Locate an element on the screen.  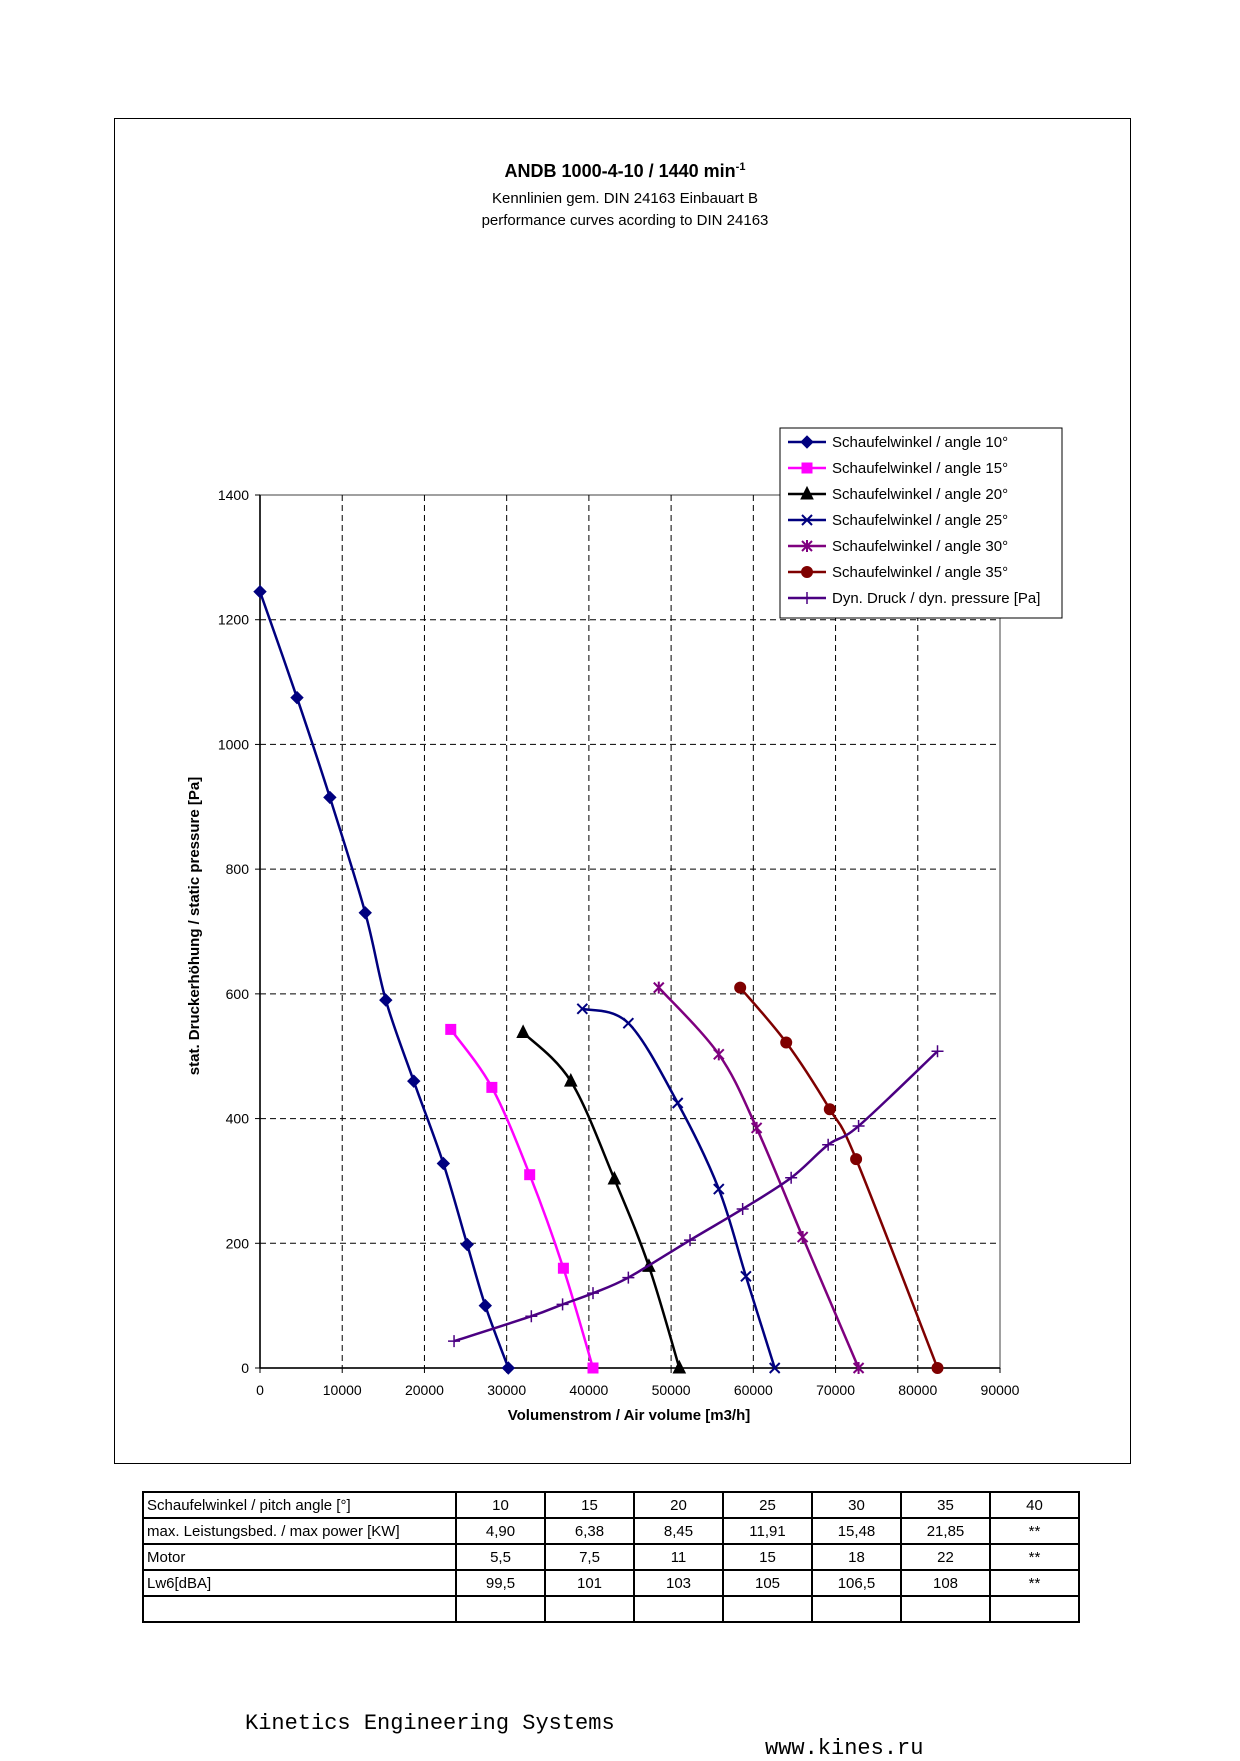
table-cell: 40 is located at coordinates (1034, 1505).